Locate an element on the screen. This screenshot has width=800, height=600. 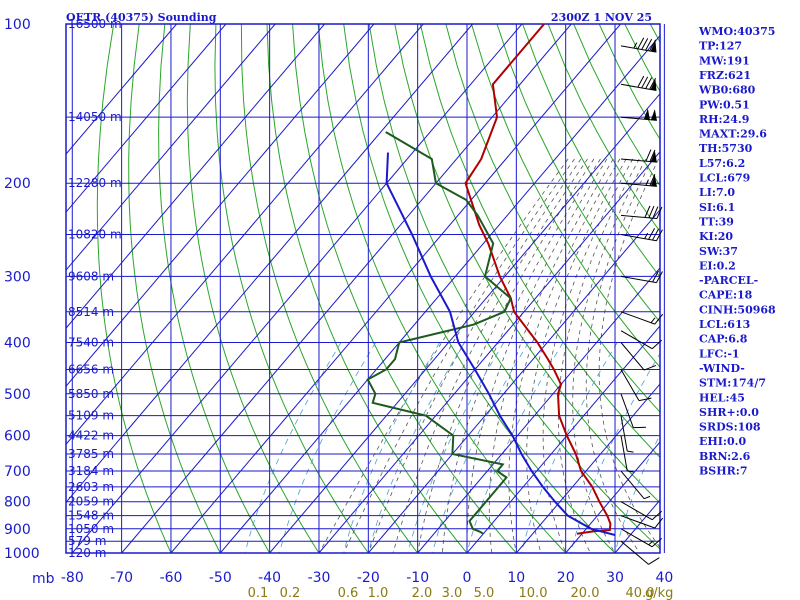
index-value: CAPE:18 is located at coordinates (726, 295).